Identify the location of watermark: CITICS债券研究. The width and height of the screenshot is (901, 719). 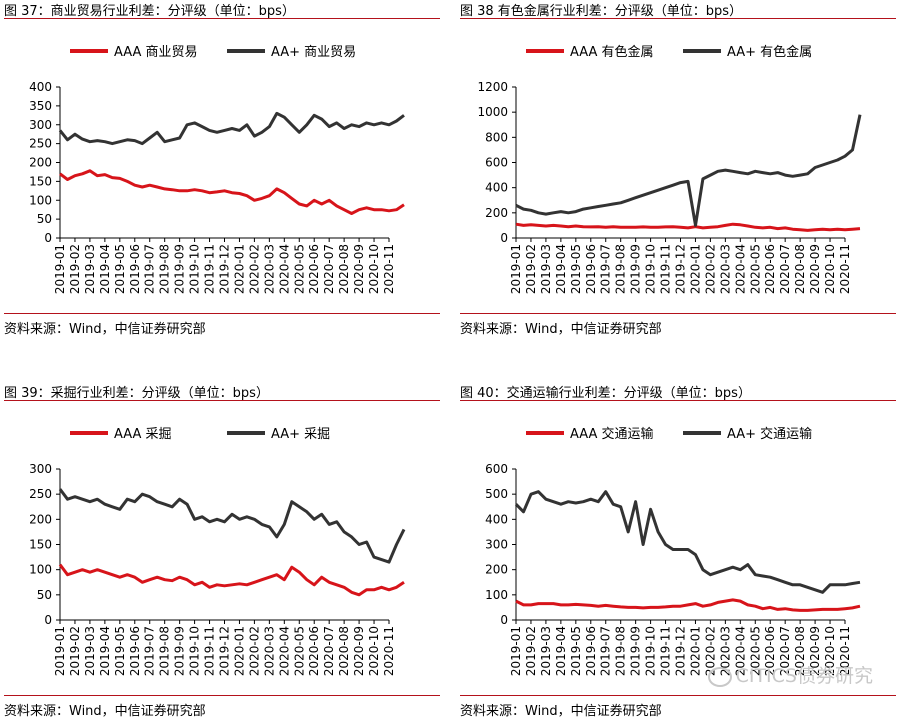
(790, 674).